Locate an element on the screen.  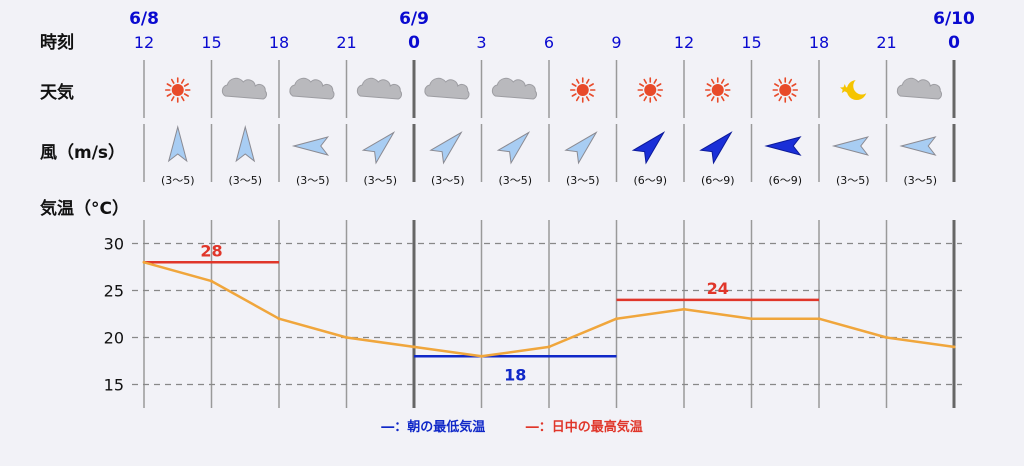
row-label-time: 時刻 is located at coordinates (57, 42).